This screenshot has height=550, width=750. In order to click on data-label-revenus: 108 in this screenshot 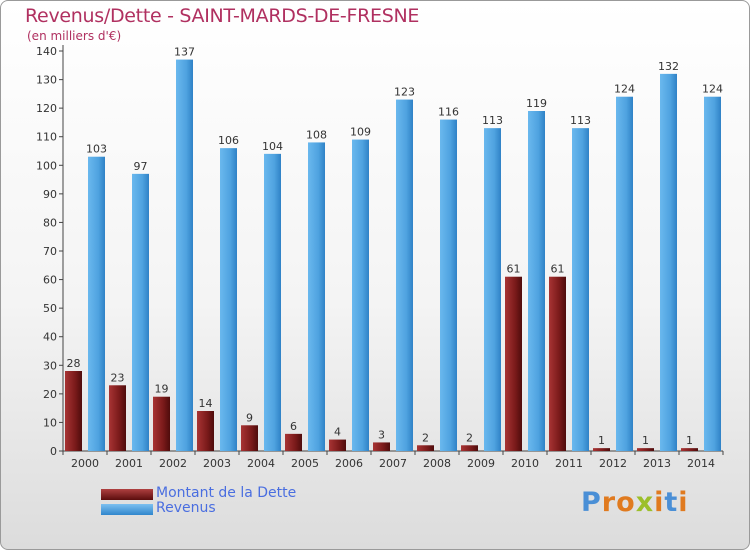, I will do `click(316, 134)`.